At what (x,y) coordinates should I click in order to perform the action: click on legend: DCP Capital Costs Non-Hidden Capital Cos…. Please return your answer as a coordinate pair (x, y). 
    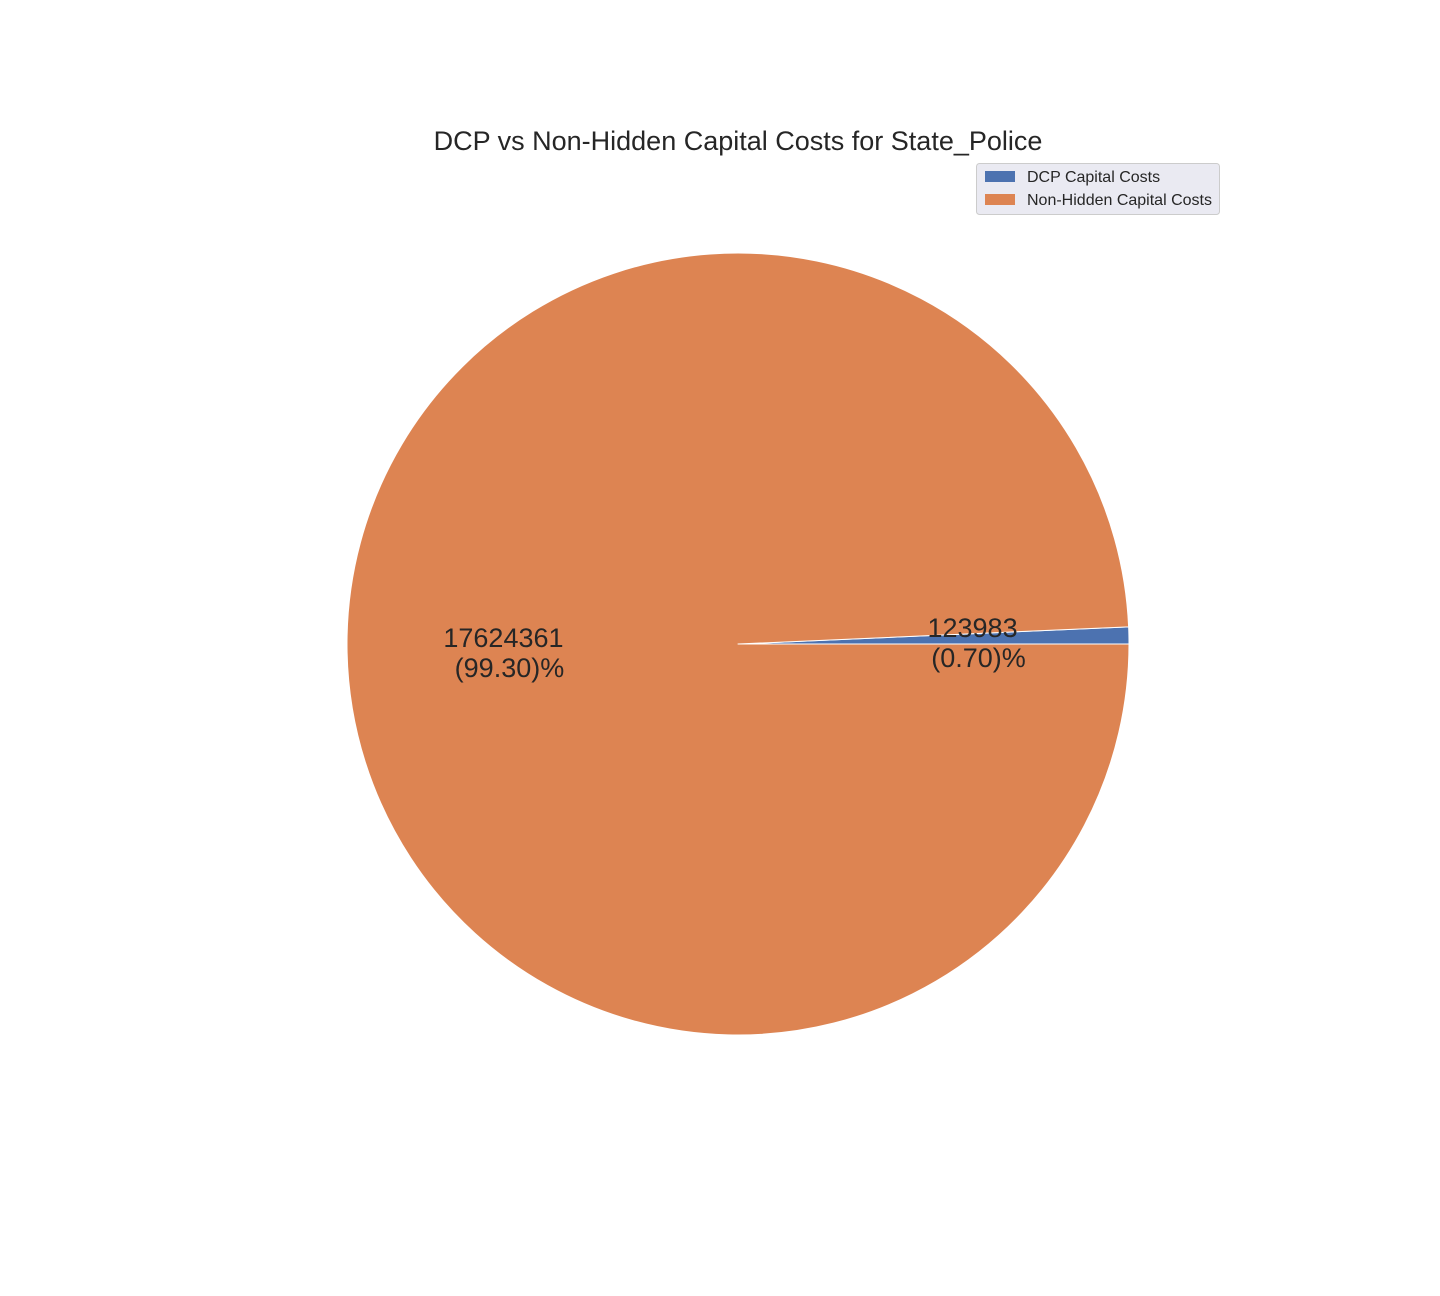
    Looking at the image, I should click on (1098, 189).